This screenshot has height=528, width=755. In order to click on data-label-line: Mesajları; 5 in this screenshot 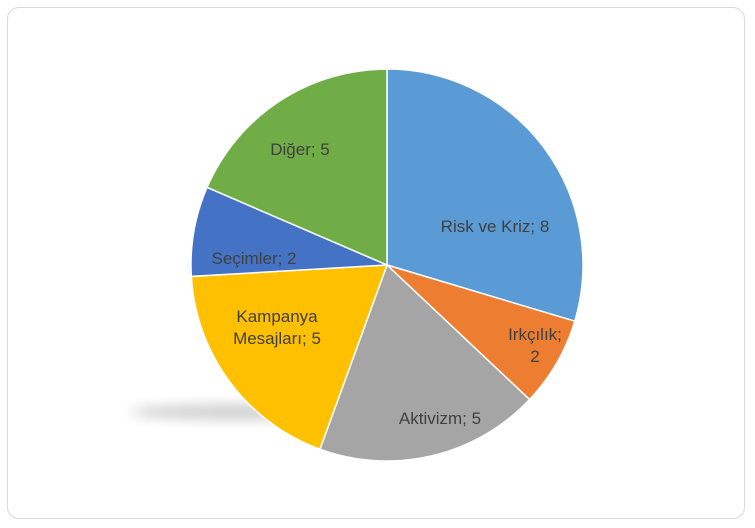, I will do `click(277, 338)`.